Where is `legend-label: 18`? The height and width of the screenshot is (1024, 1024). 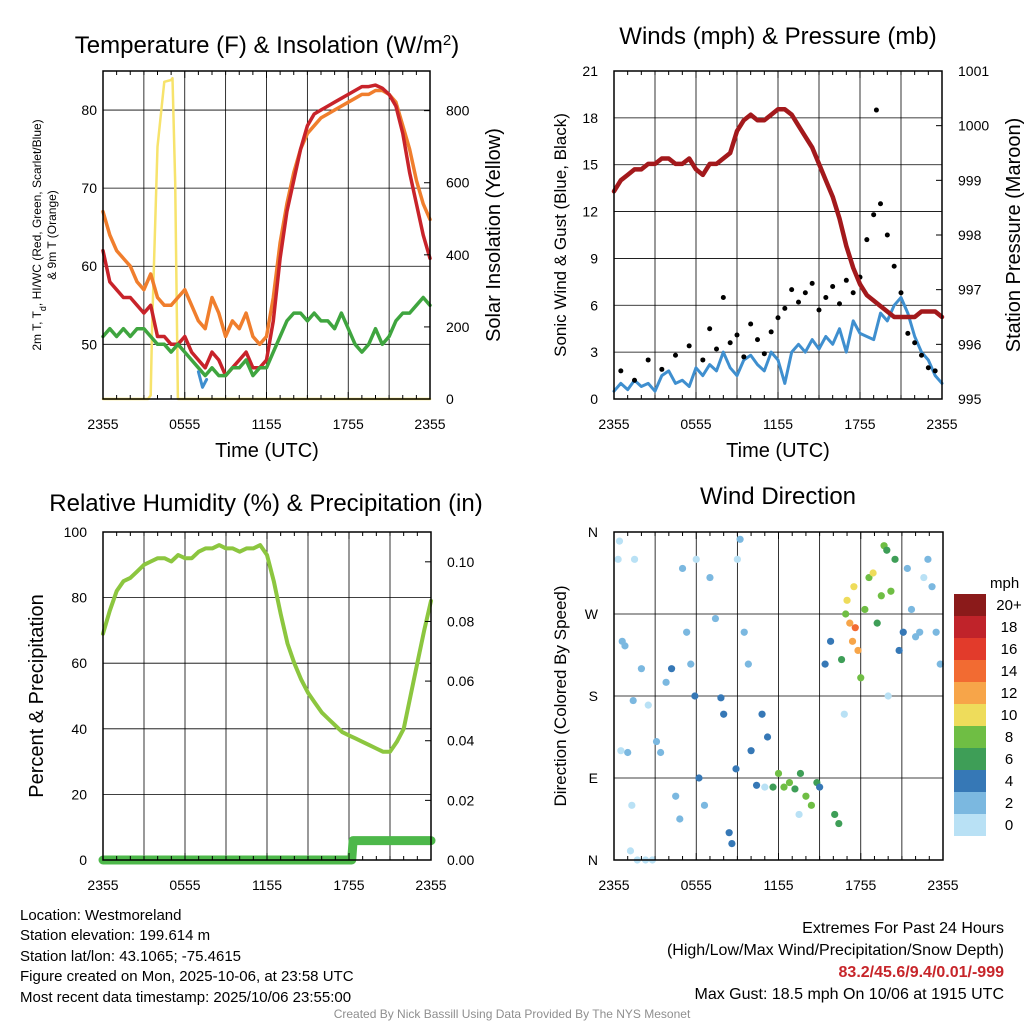
legend-label: 18 is located at coordinates (1009, 627).